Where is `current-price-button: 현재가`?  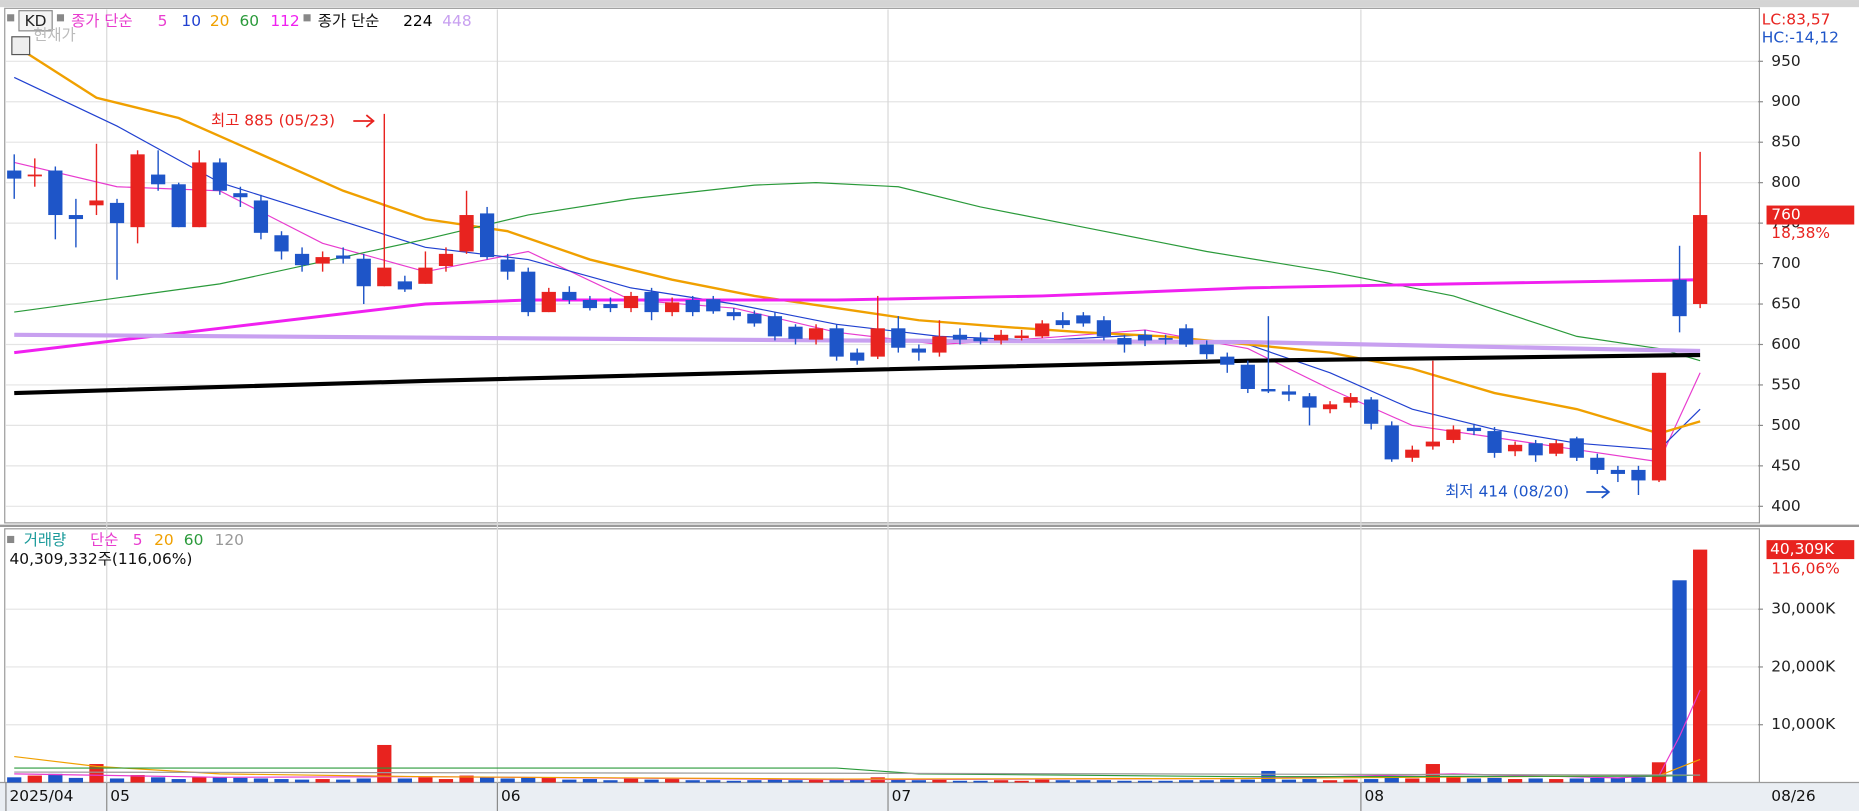 current-price-button: 현재가 is located at coordinates (54, 35).